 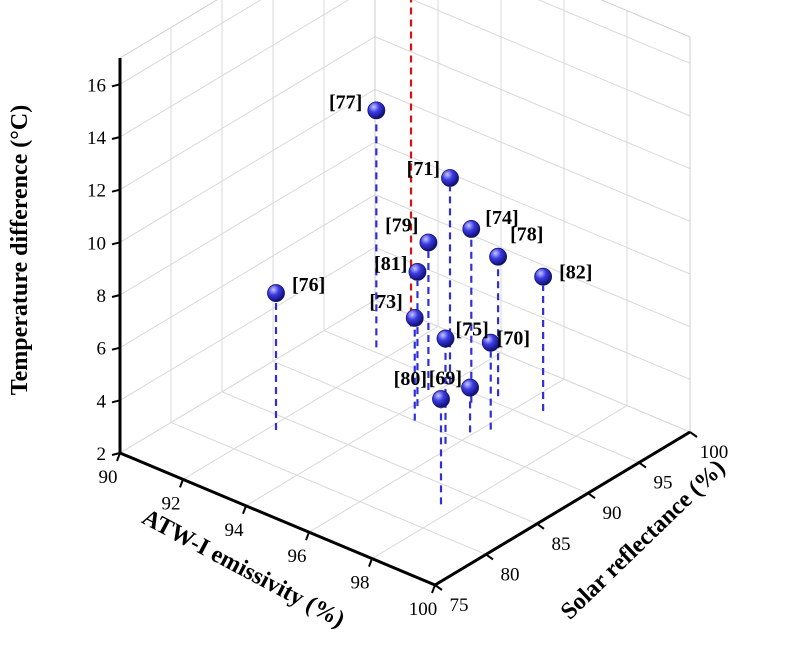 I want to click on x-tick-label: 96, so click(x=297, y=556).